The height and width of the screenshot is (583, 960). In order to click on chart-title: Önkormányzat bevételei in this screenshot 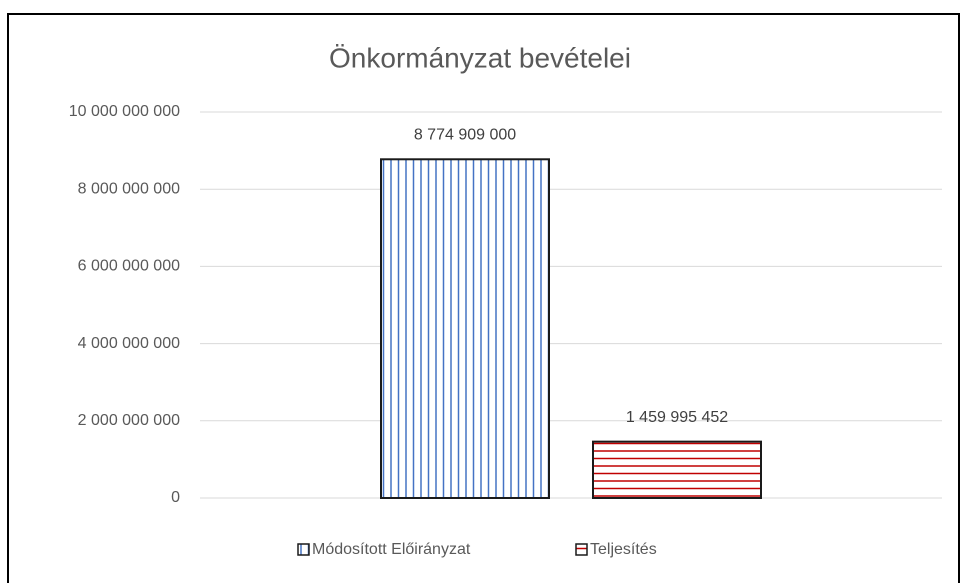, I will do `click(480, 57)`.